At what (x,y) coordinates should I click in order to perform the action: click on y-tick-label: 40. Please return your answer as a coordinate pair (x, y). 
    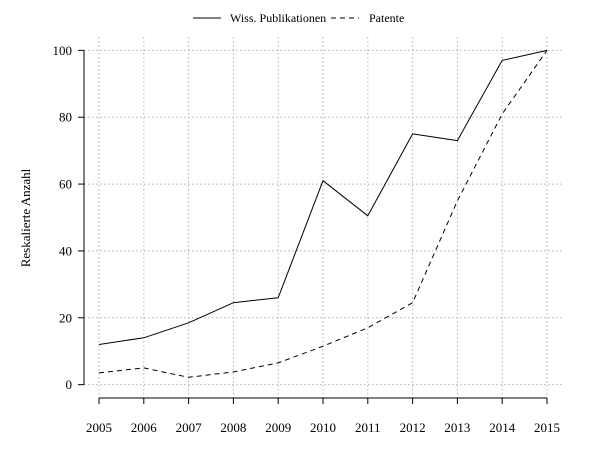
    Looking at the image, I should click on (65, 250).